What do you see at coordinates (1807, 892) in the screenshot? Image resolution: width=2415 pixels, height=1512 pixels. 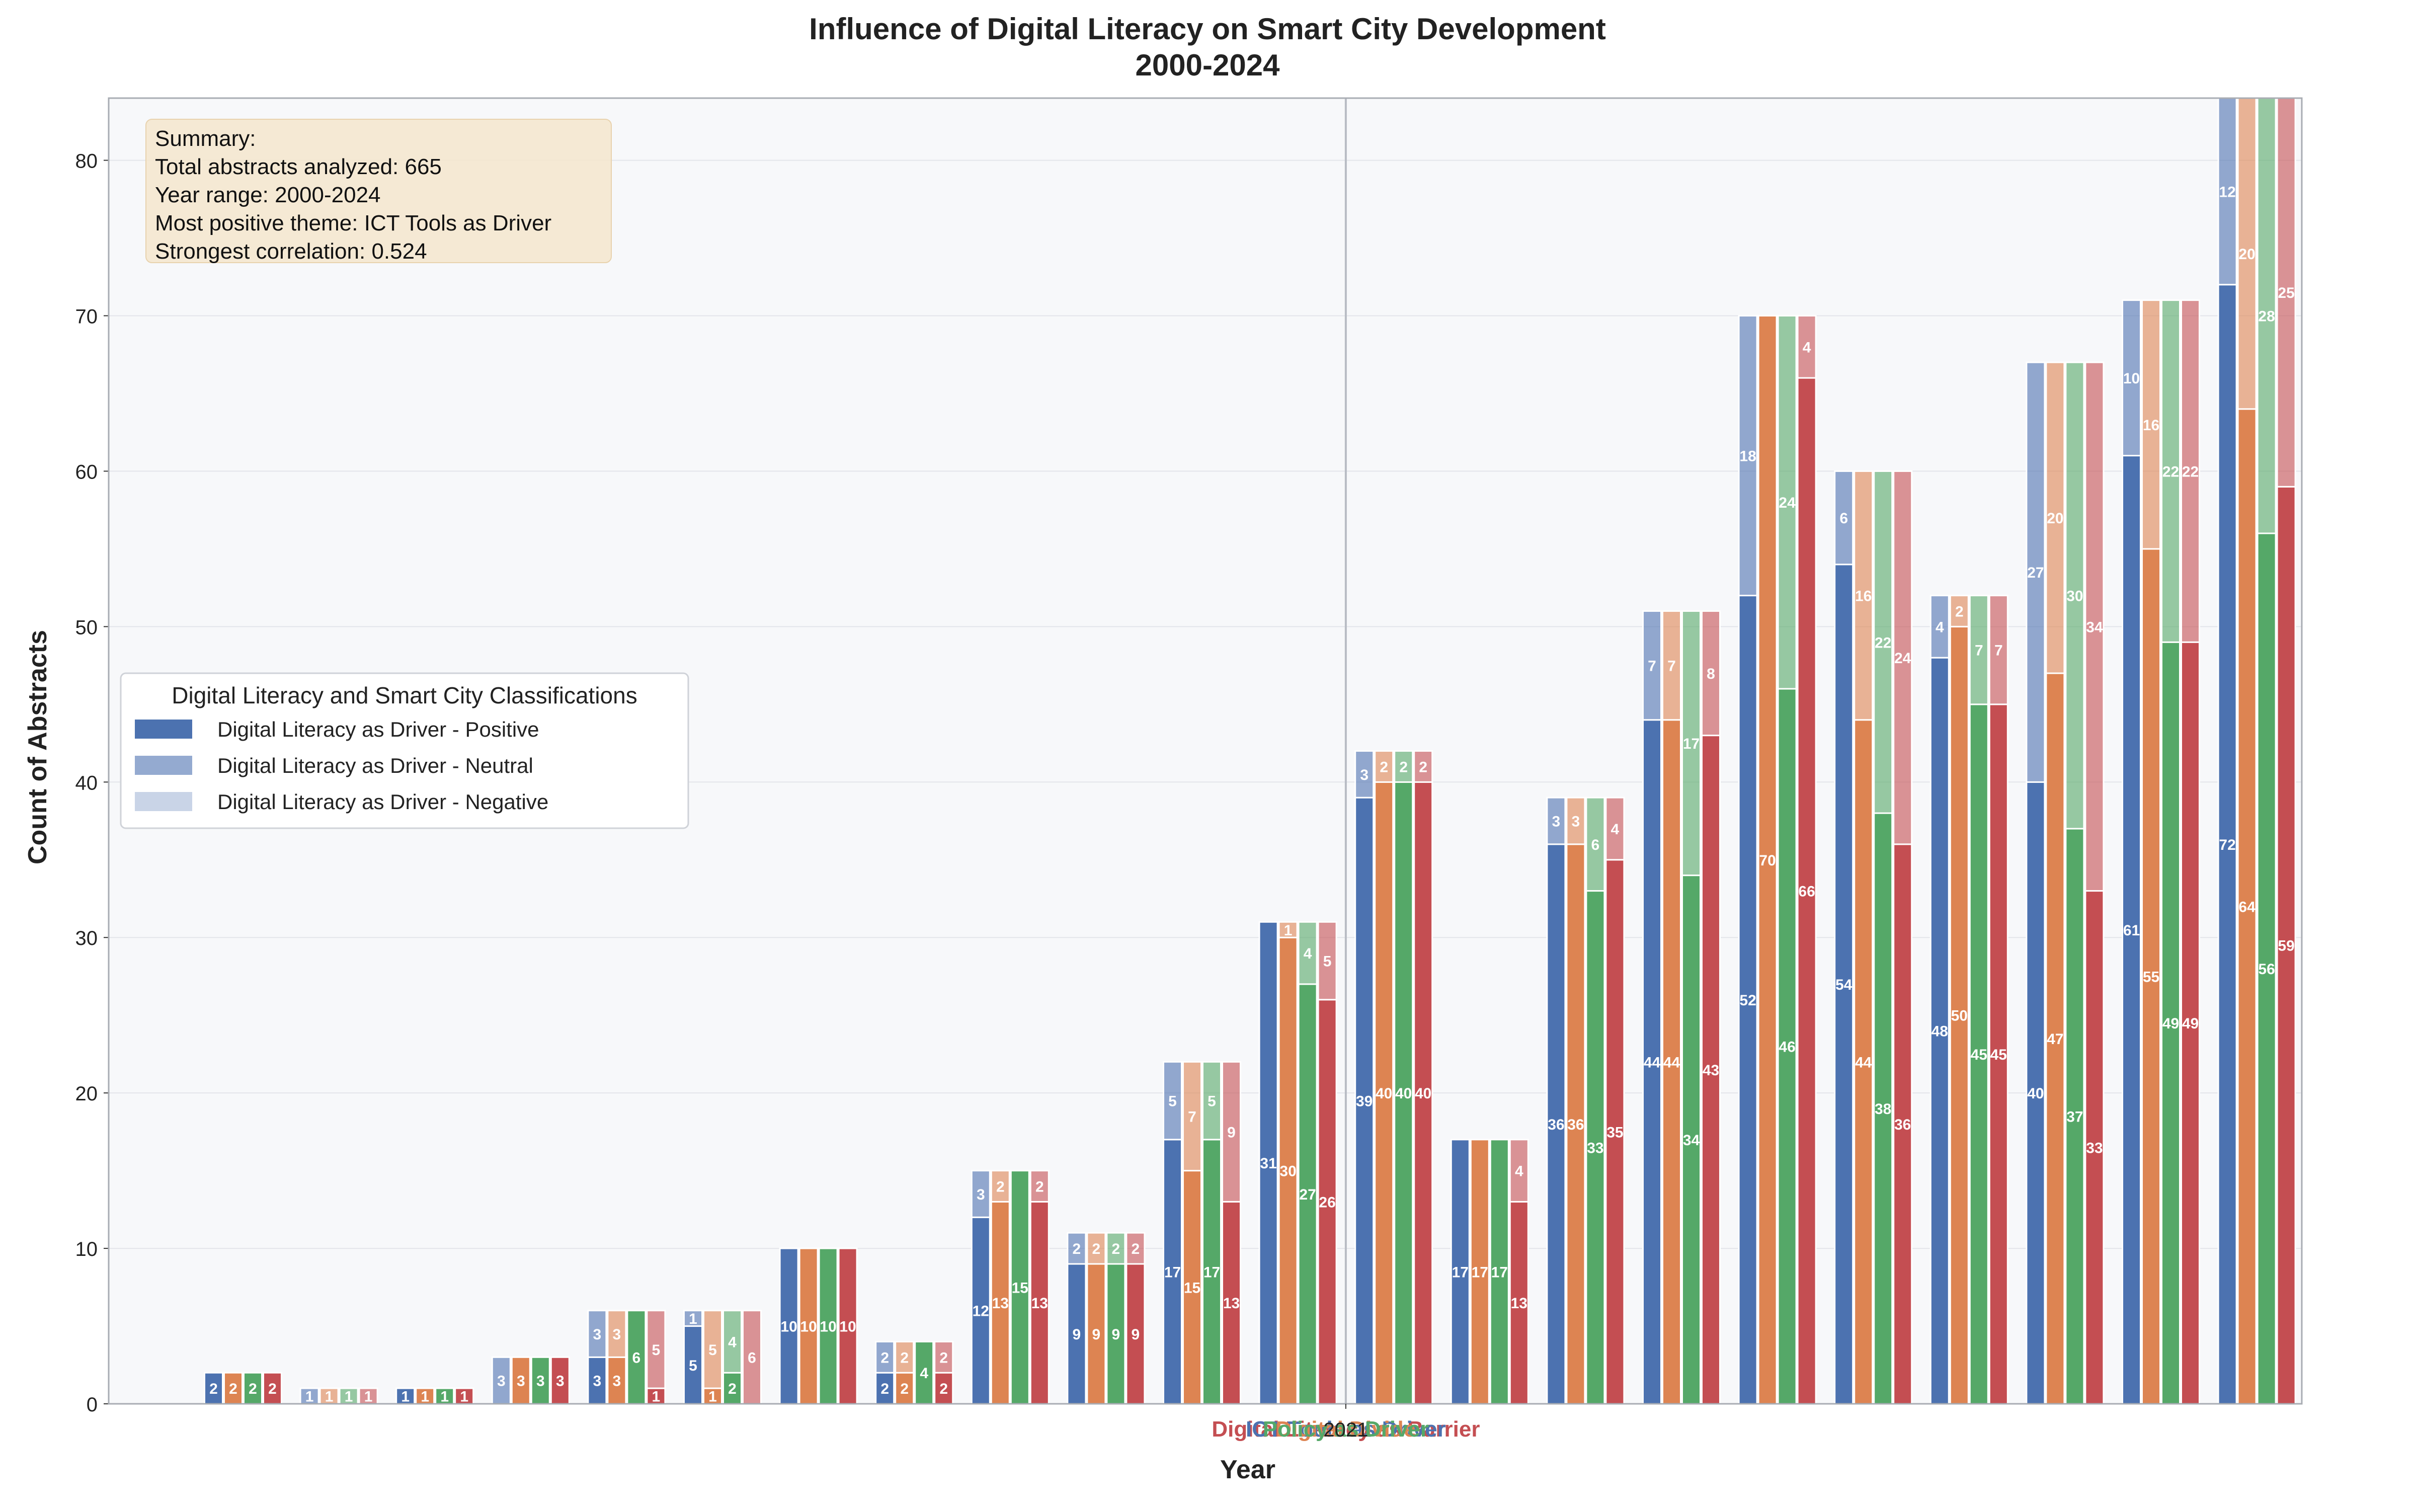 I see `bar-data-label: 66` at bounding box center [1807, 892].